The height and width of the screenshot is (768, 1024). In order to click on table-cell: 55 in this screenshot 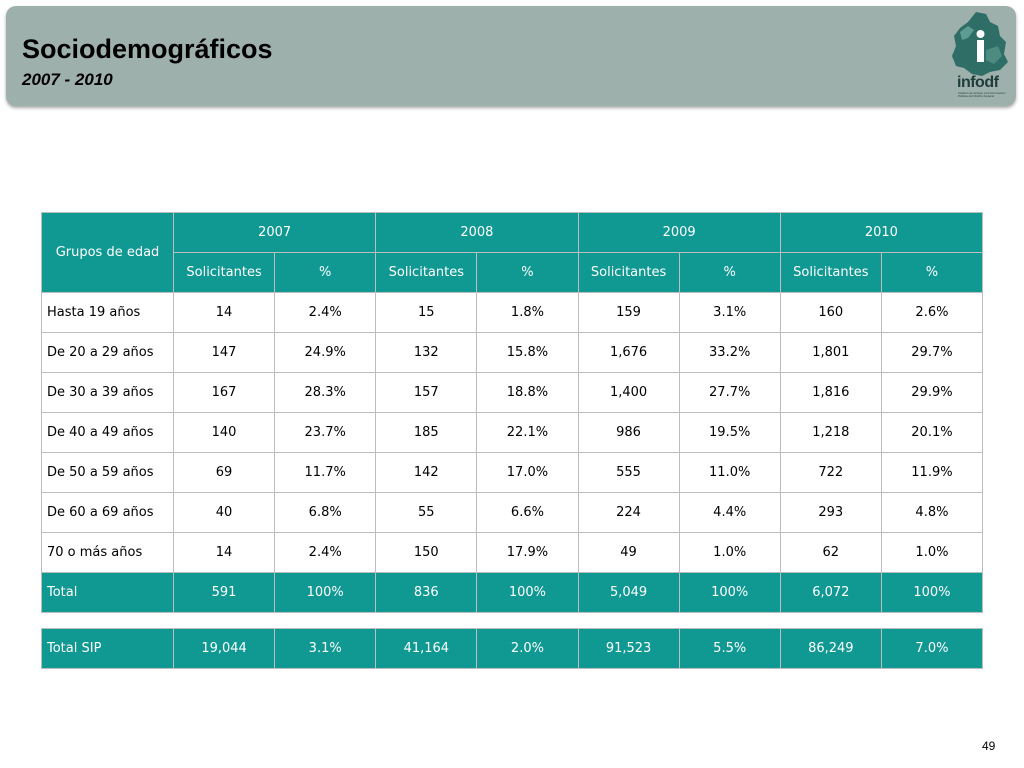, I will do `click(426, 512)`.